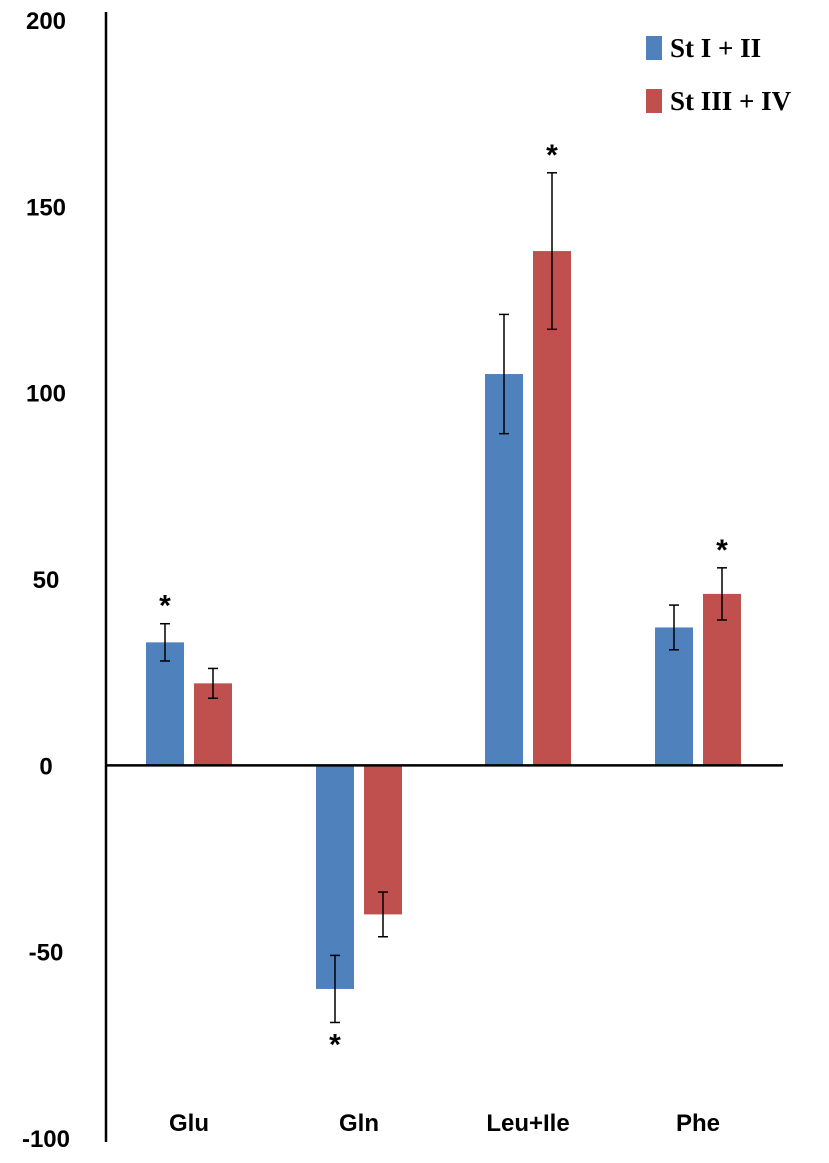  I want to click on x-category-label: Glu, so click(189, 1123).